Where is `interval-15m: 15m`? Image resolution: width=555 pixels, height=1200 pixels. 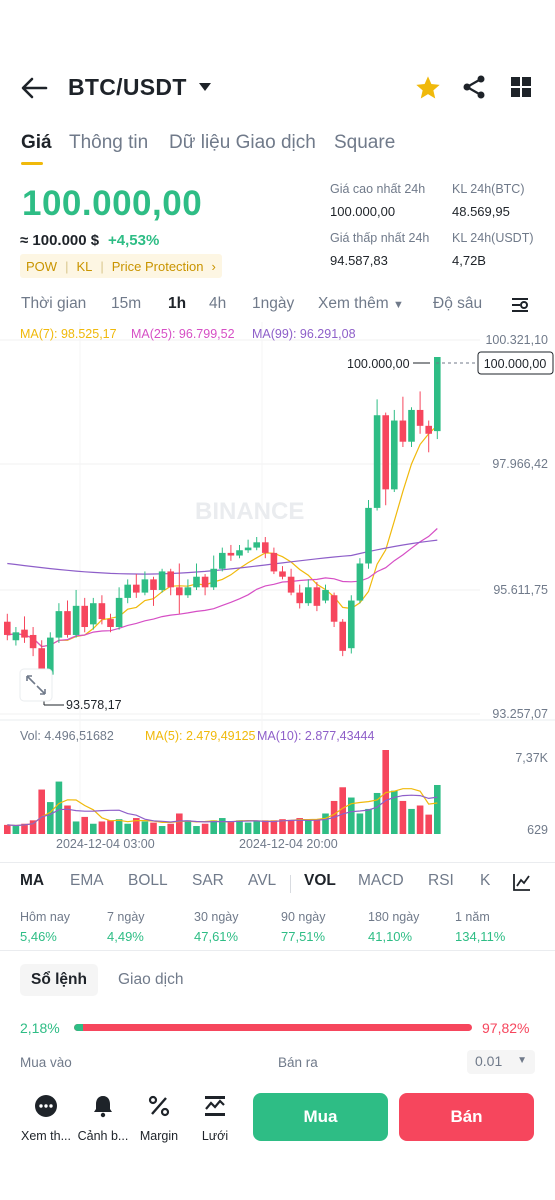
interval-15m: 15m is located at coordinates (126, 303).